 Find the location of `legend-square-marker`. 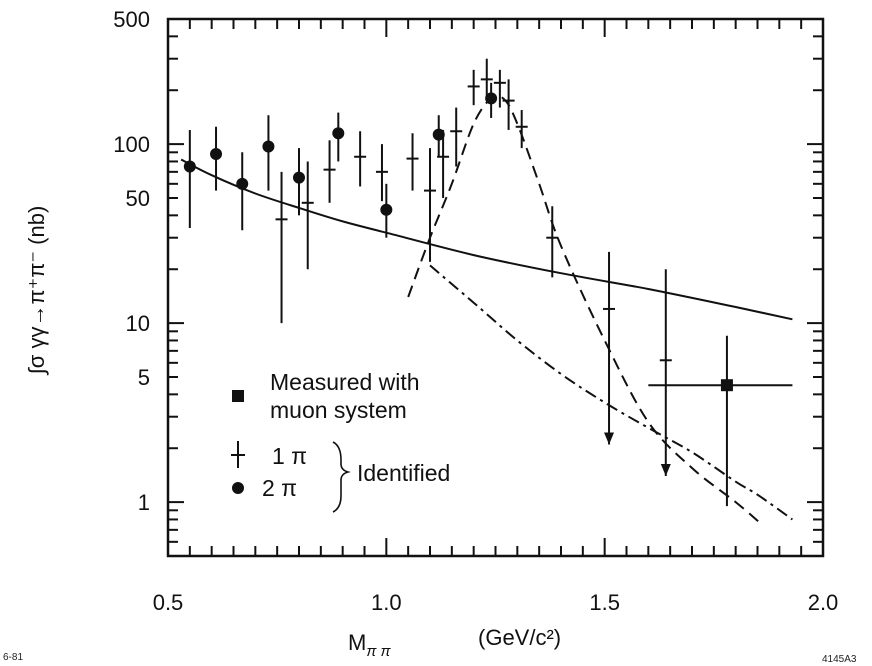

legend-square-marker is located at coordinates (238, 396).